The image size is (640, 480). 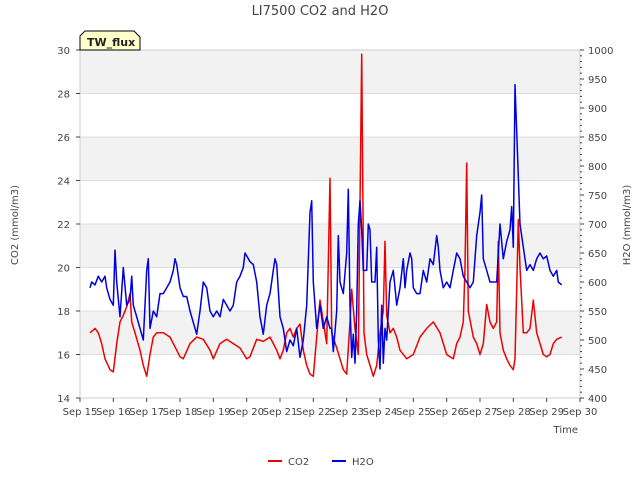 I want to click on x-tick-label: Sep 29, so click(x=546, y=412).